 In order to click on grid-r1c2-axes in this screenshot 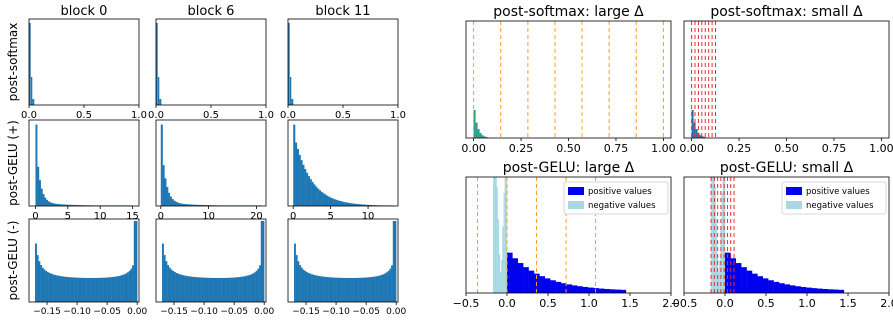, I will do `click(343, 163)`.